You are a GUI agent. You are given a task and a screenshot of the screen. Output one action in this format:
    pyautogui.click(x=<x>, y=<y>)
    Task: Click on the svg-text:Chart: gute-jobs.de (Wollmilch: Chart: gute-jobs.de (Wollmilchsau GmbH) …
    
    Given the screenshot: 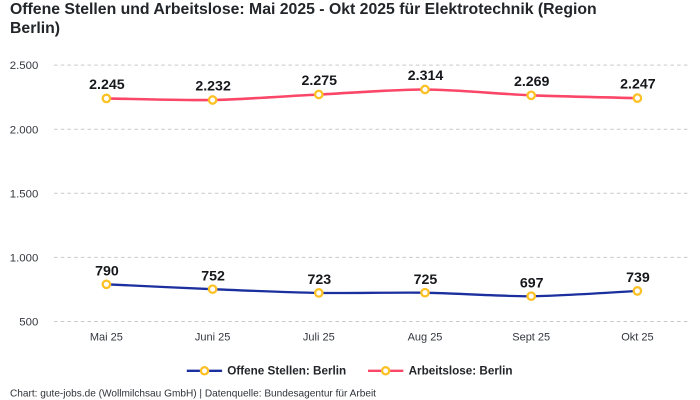 What is the action you would take?
    pyautogui.click(x=193, y=394)
    